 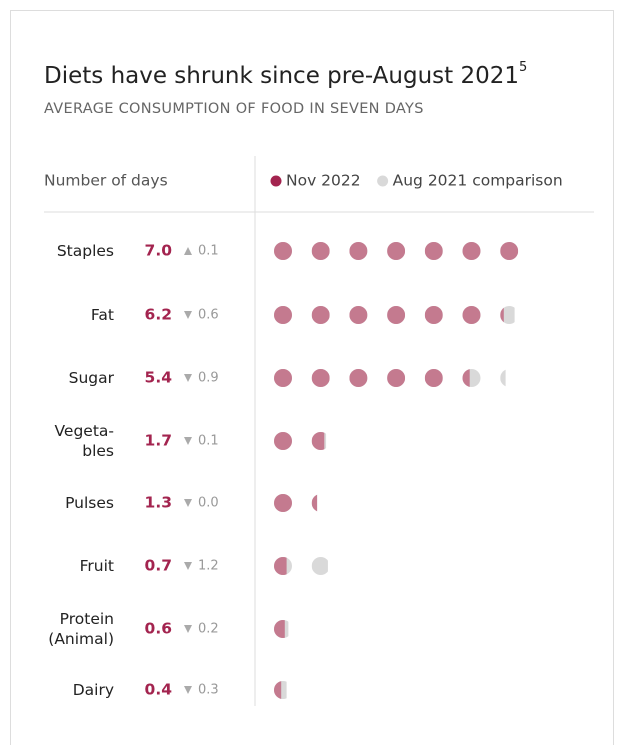 What do you see at coordinates (87, 619) in the screenshot?
I see `category-line: Protein` at bounding box center [87, 619].